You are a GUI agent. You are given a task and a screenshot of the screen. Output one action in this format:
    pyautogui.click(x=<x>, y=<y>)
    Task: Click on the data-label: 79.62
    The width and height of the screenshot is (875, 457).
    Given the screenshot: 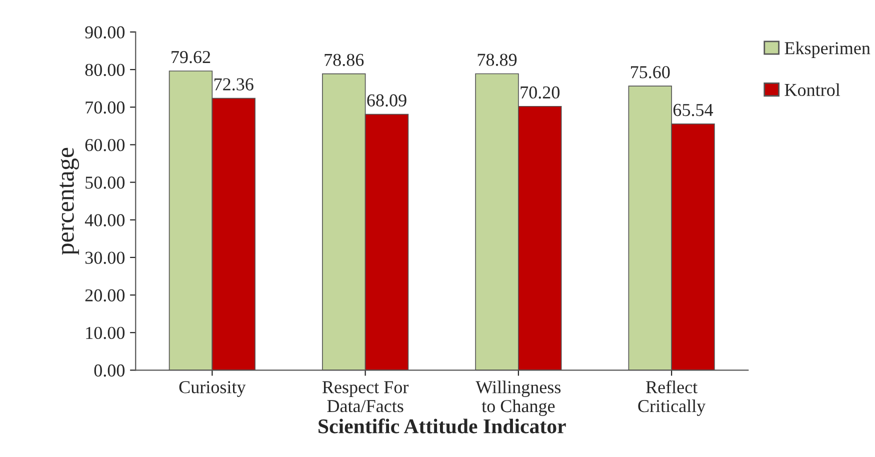 What is the action you would take?
    pyautogui.click(x=191, y=57)
    